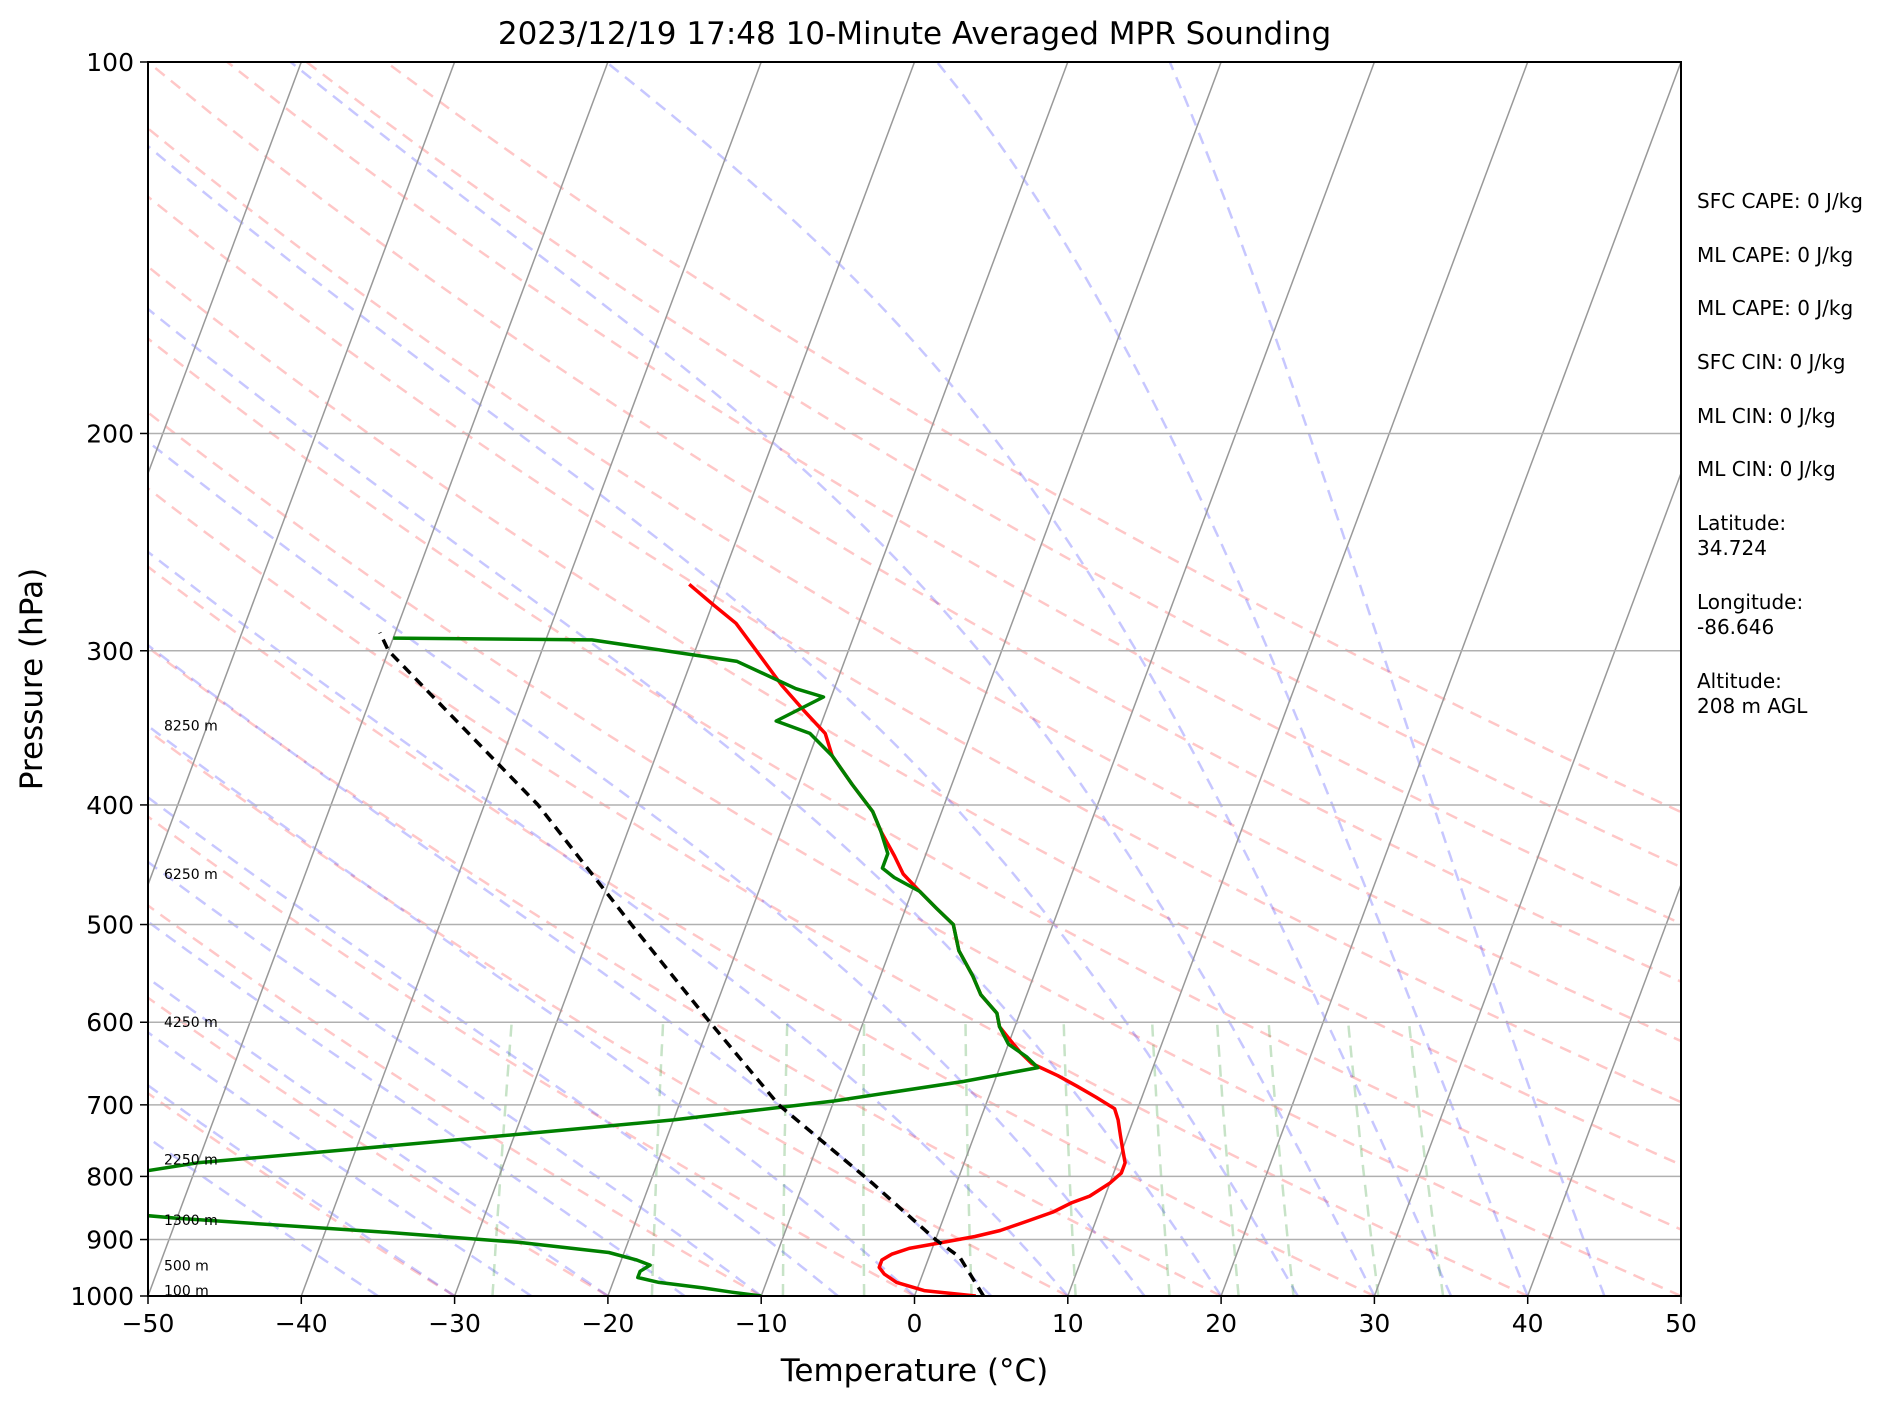  Describe the element at coordinates (1739, 681) in the screenshot. I see `stat-annotation: Altitude:` at that location.